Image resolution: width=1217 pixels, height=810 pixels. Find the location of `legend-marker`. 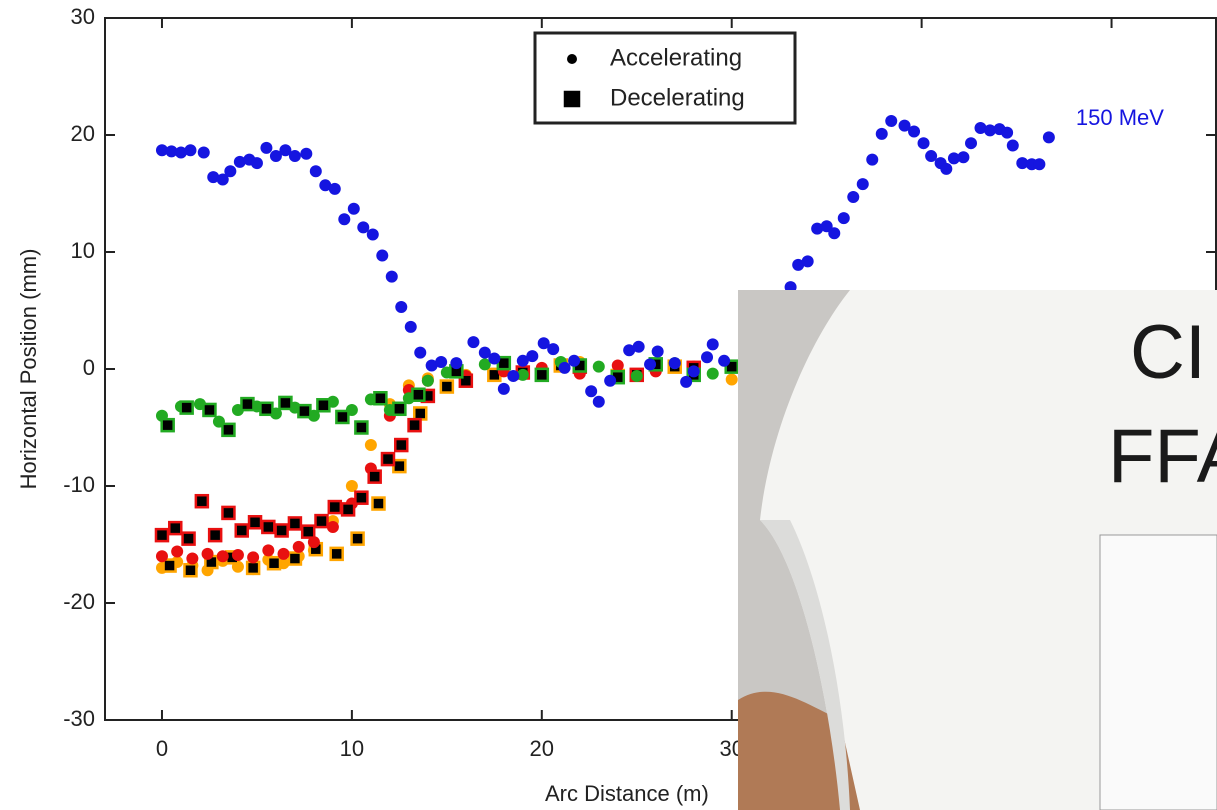

legend-marker is located at coordinates (572, 59).